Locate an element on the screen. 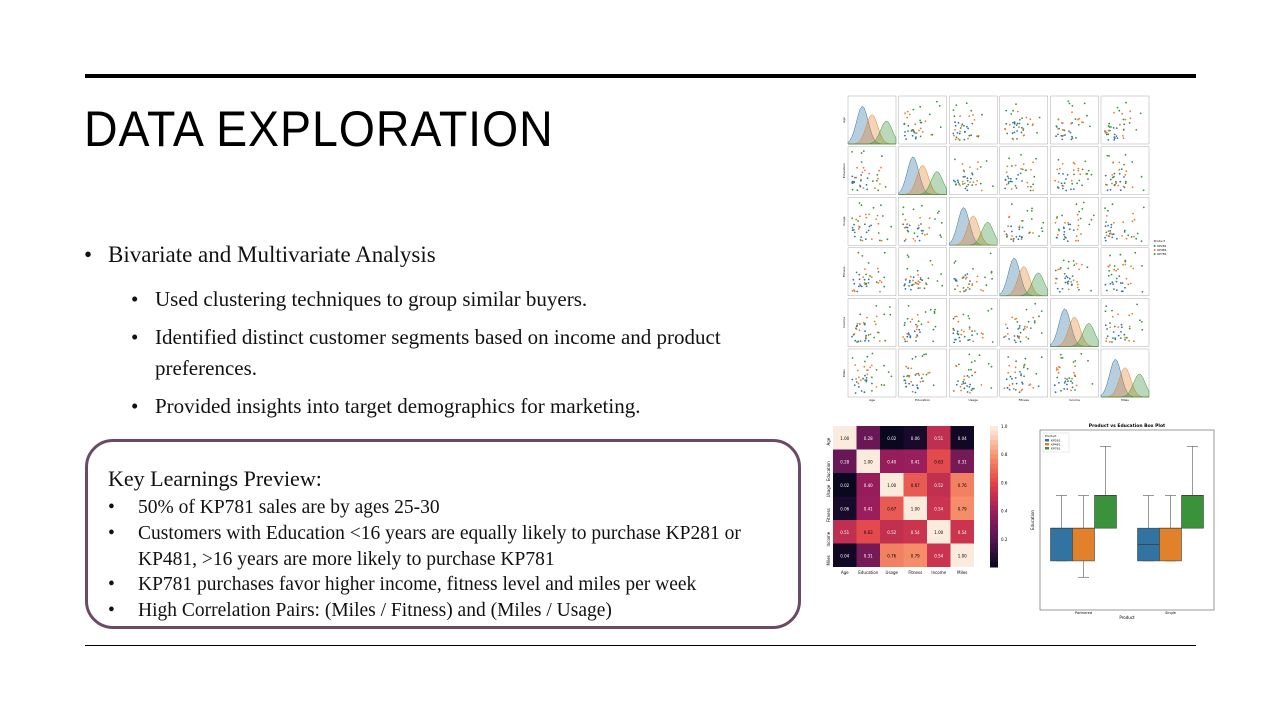  heatmap-cell is located at coordinates (845, 532).